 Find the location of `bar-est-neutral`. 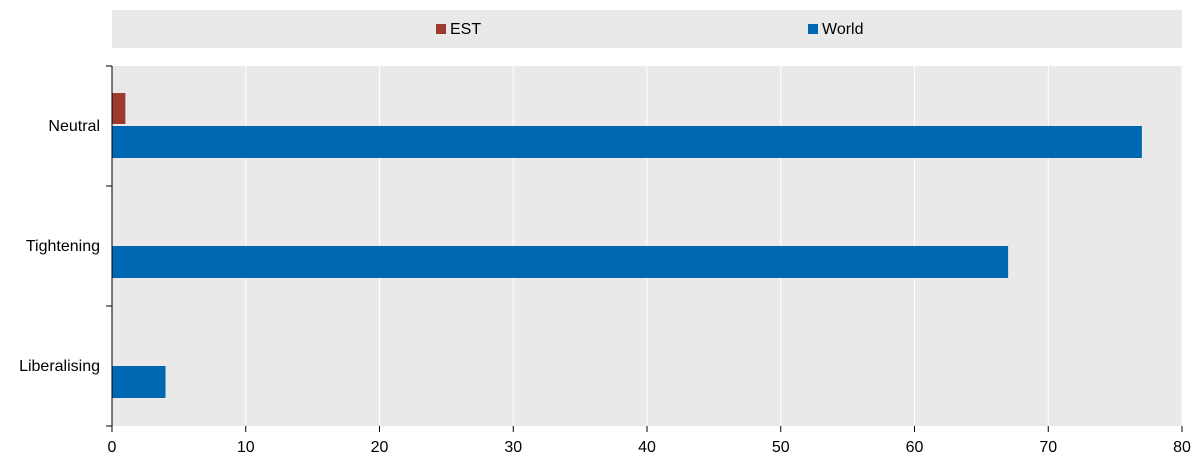

bar-est-neutral is located at coordinates (119, 108).